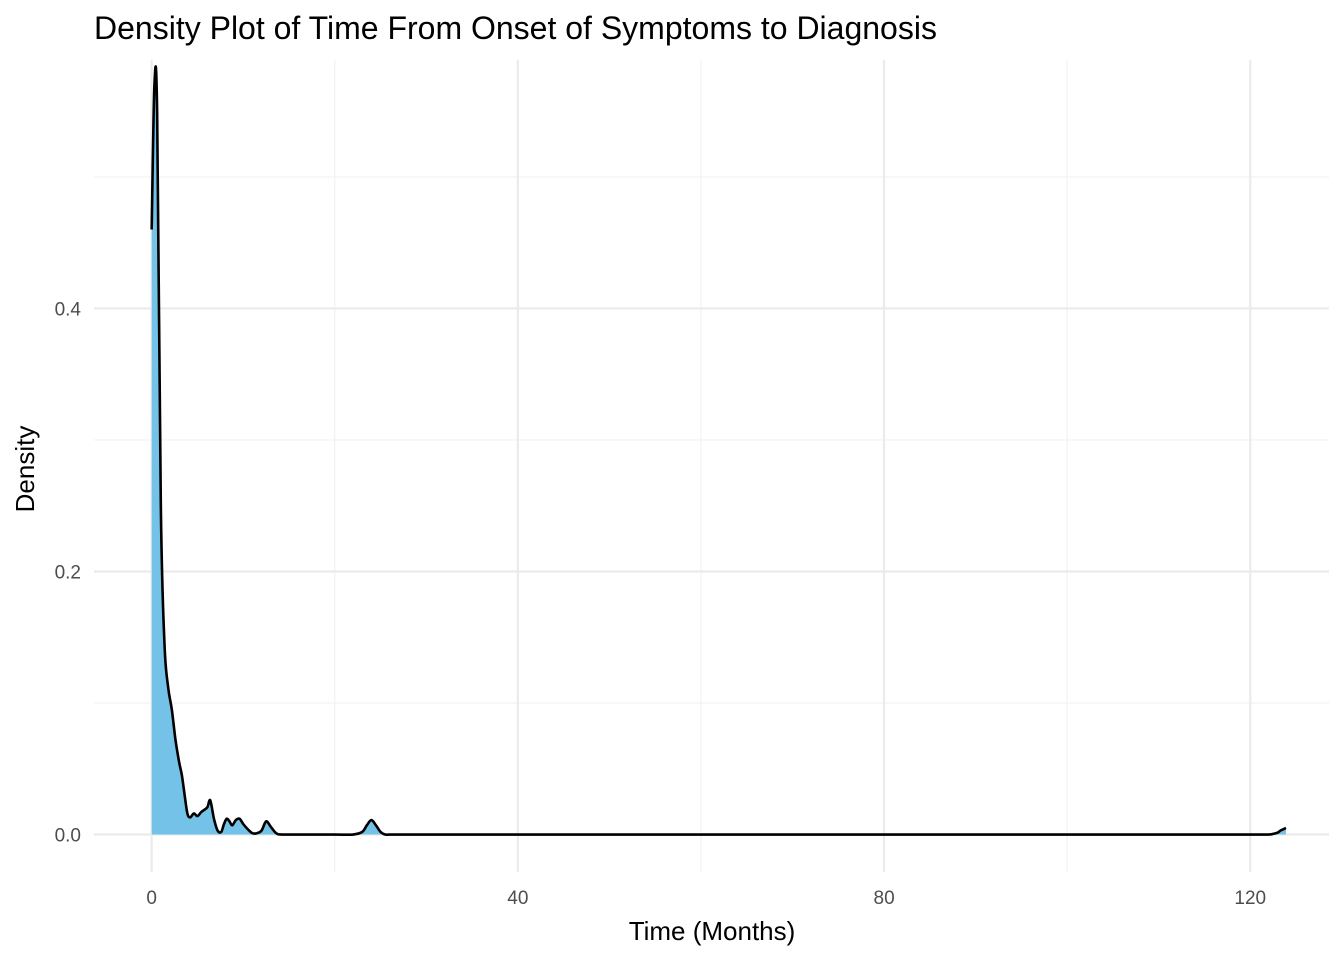 This screenshot has width=1344, height=960. What do you see at coordinates (706, 898) in the screenshot?
I see `x-tick-labels: 0 40 80 120` at bounding box center [706, 898].